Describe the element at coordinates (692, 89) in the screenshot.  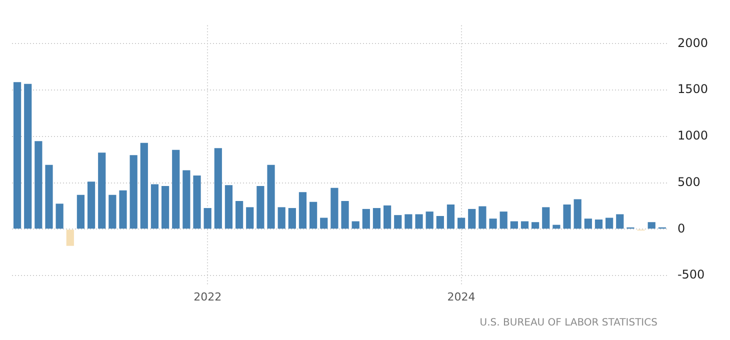
I see `y-tick-label: 1500` at that location.